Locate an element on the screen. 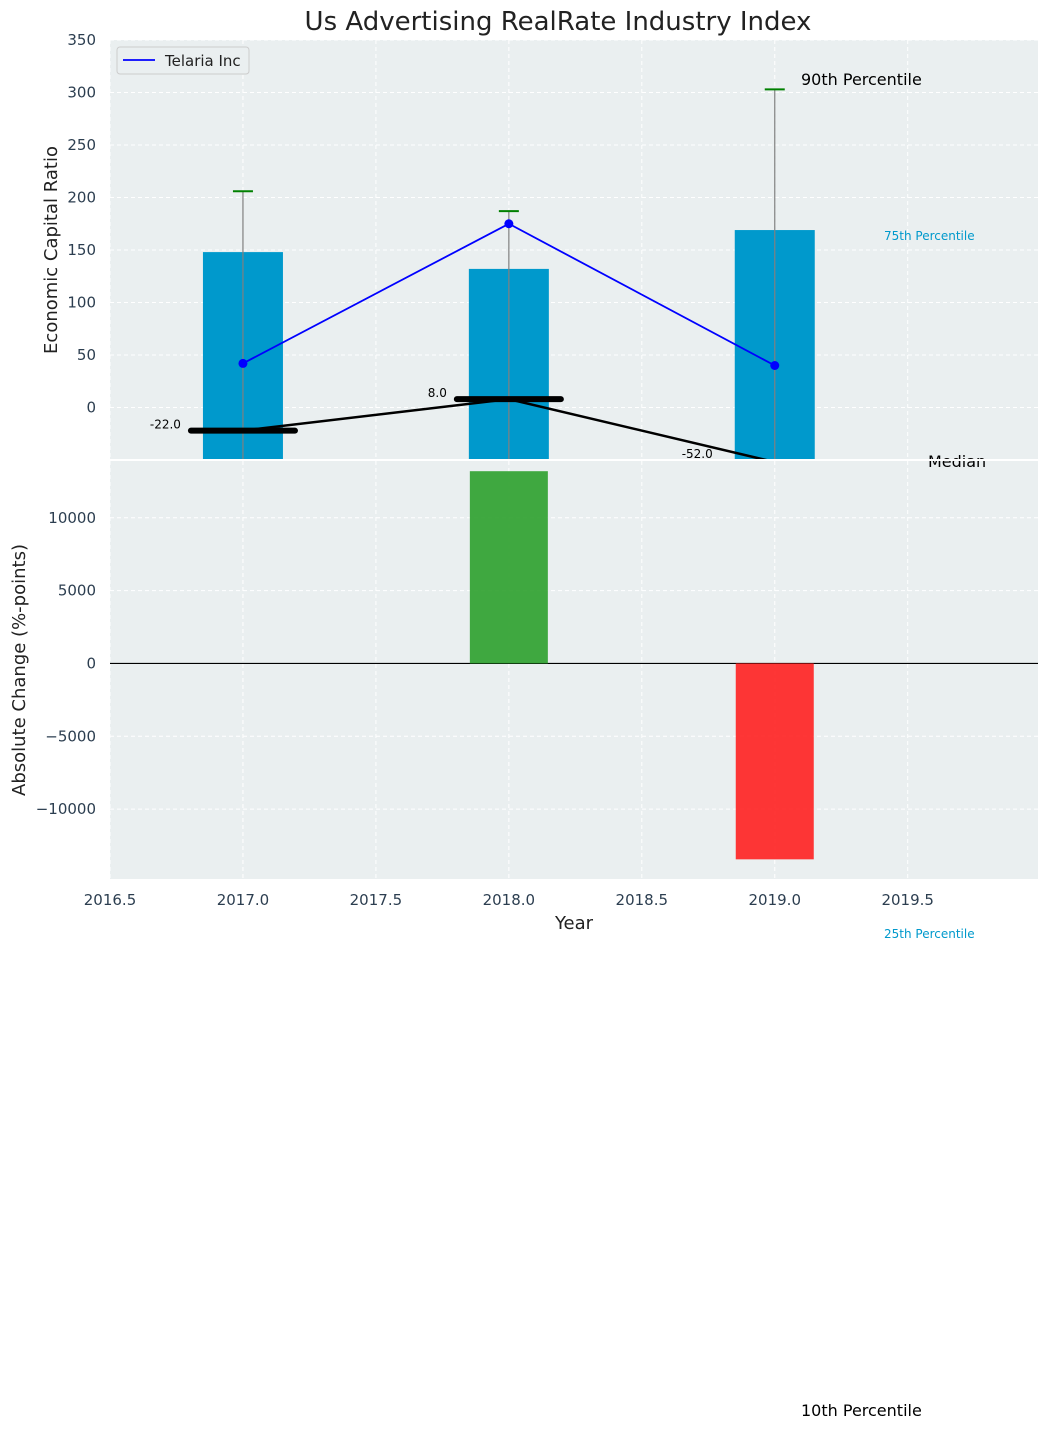 Image resolution: width=1048 pixels, height=1430 pixels. median-label-2018: 8.0 is located at coordinates (437, 393).